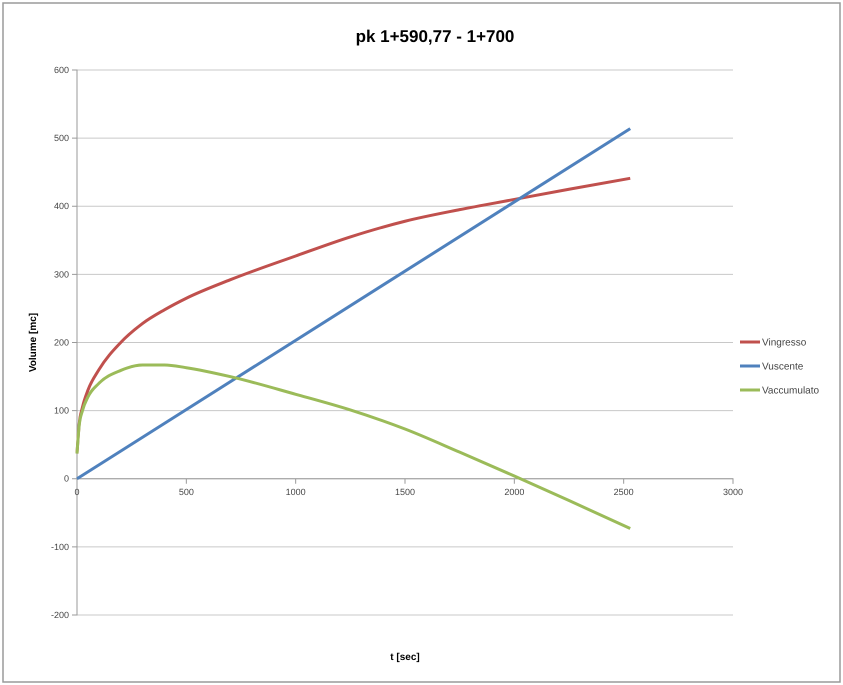  Describe the element at coordinates (59, 615) in the screenshot. I see `y-tick-label: -200` at that location.